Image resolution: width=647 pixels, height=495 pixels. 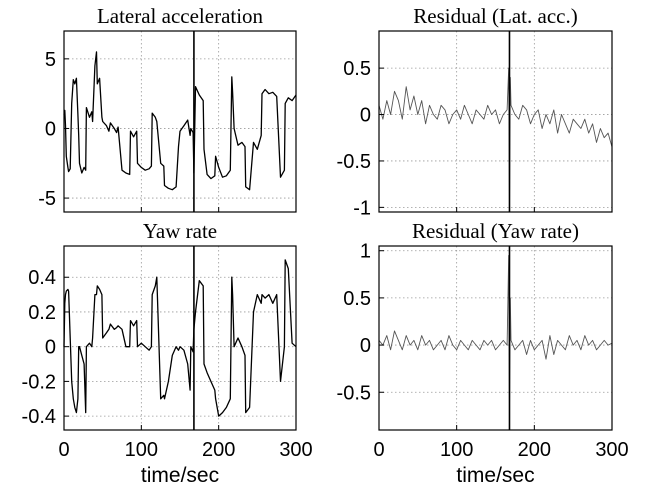 What do you see at coordinates (180, 16) in the screenshot?
I see `panel-title: Lateral acceleration` at bounding box center [180, 16].